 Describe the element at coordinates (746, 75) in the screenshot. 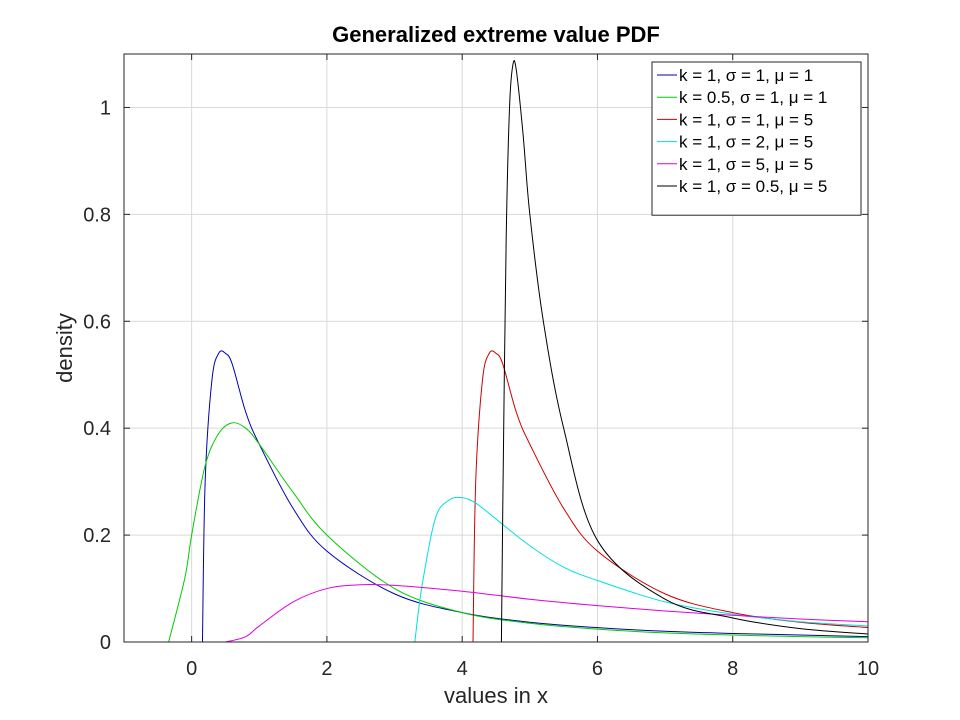

I see `legend-entry: k = 1, σ = 1, μ = 1` at that location.